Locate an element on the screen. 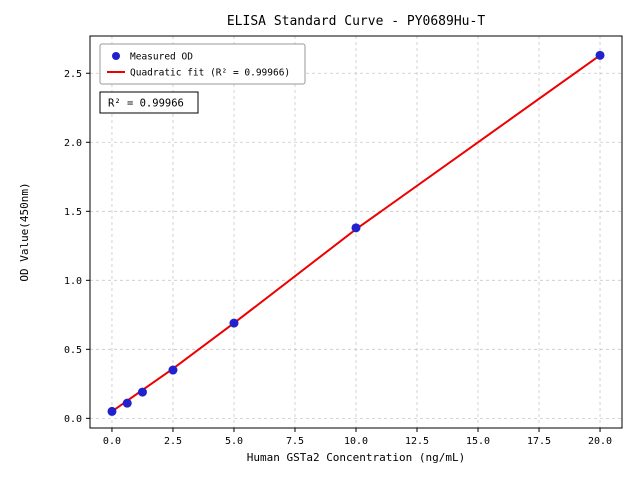 The image size is (640, 480). x-tick-label: 10.0 is located at coordinates (356, 441).